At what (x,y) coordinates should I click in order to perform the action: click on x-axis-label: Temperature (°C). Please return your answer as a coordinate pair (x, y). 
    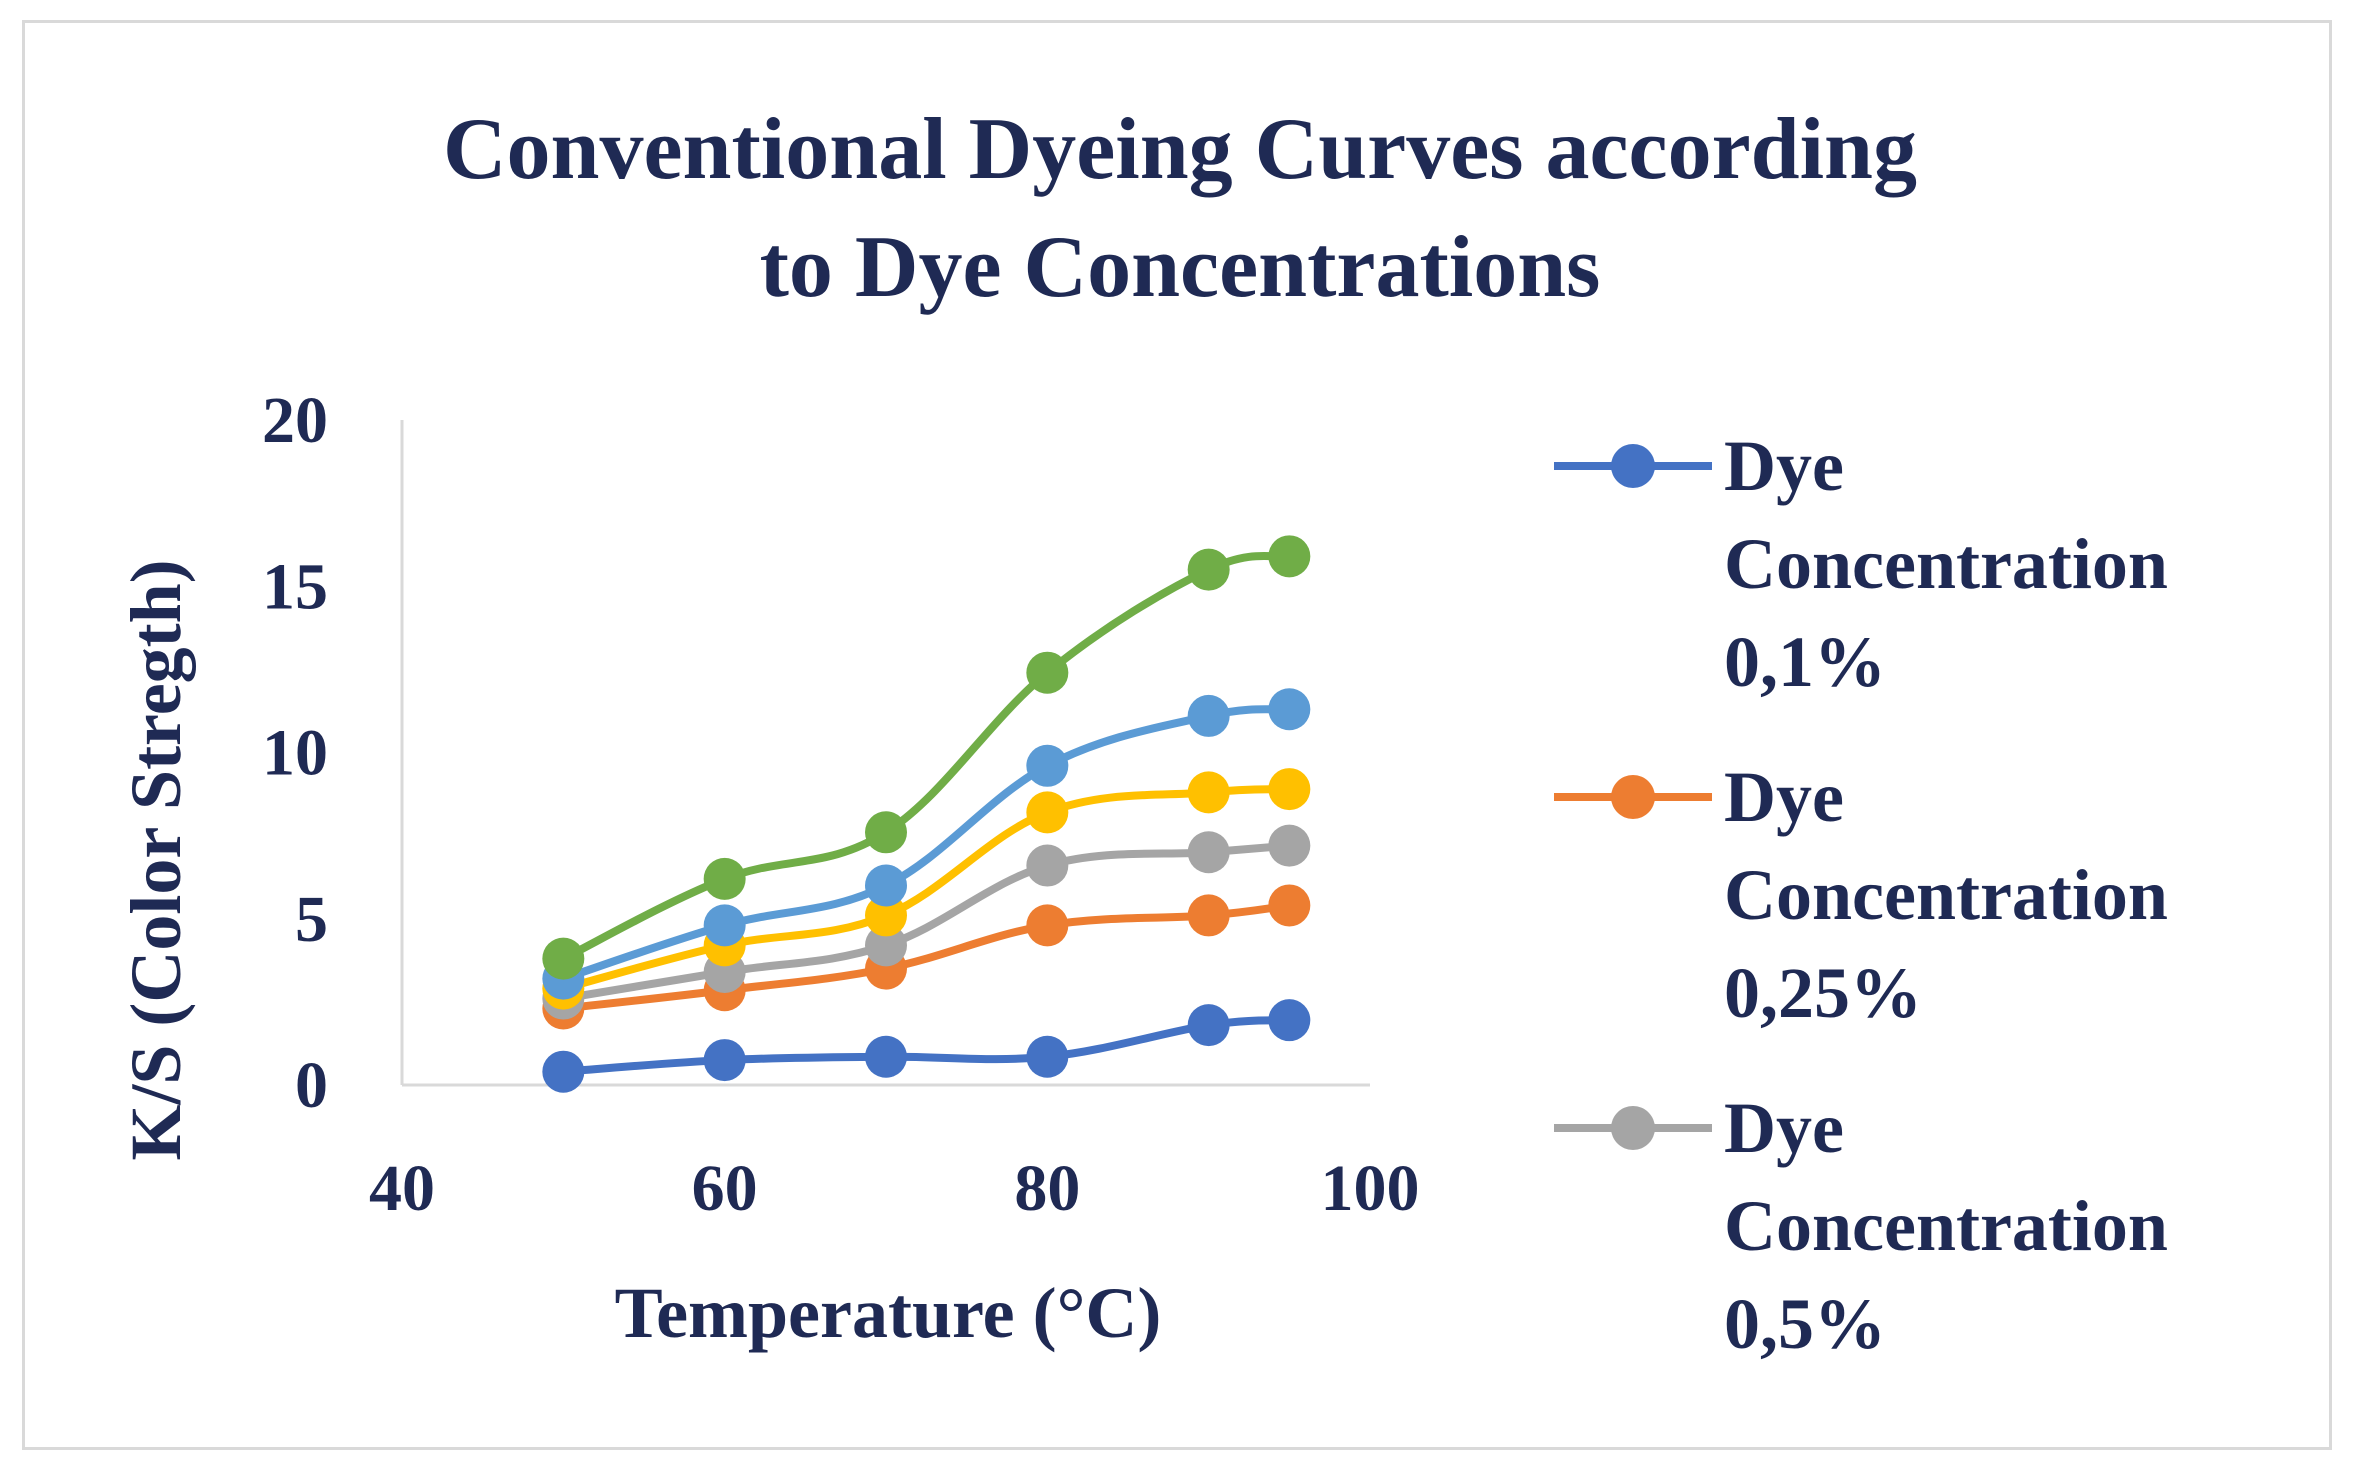
    Looking at the image, I should click on (888, 1313).